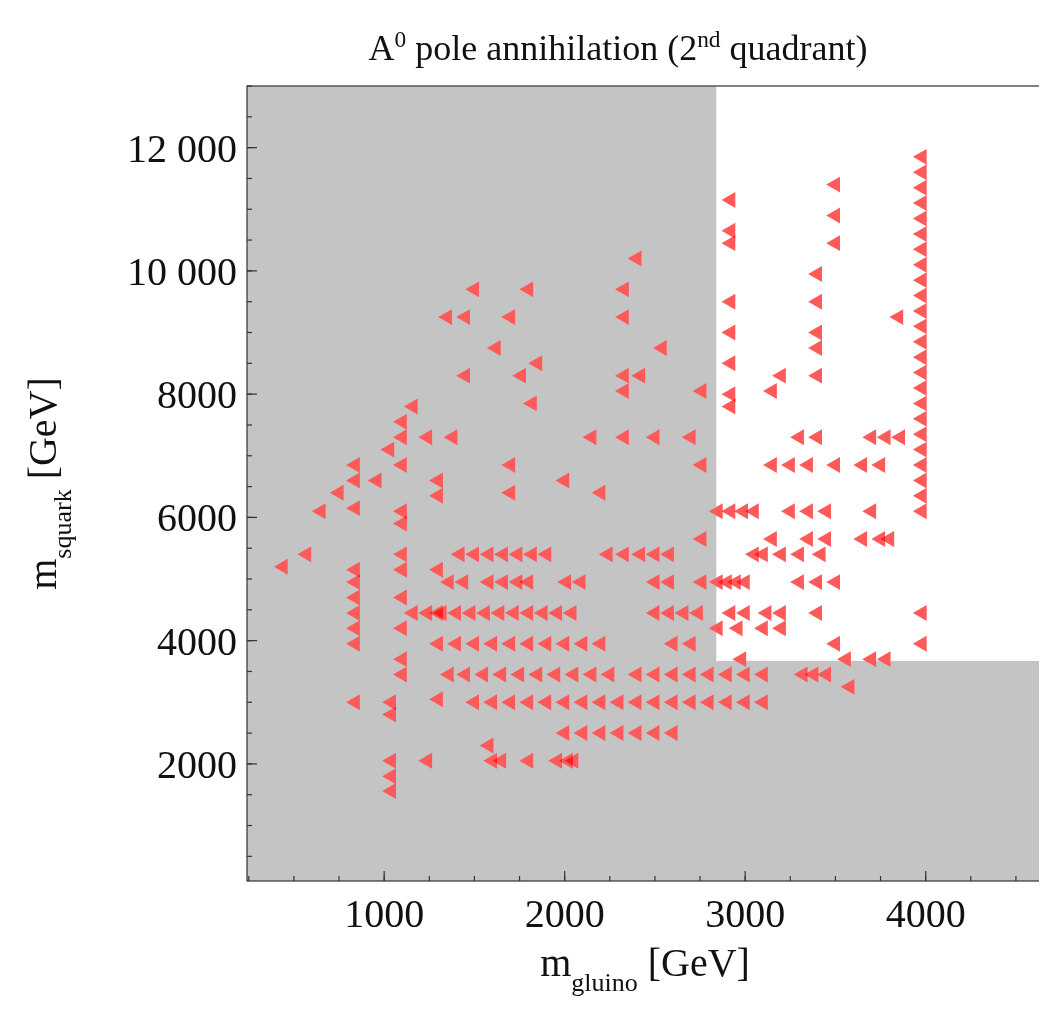 This screenshot has height=1016, width=1047. I want to click on x-tick-label: 2000, so click(564, 913).